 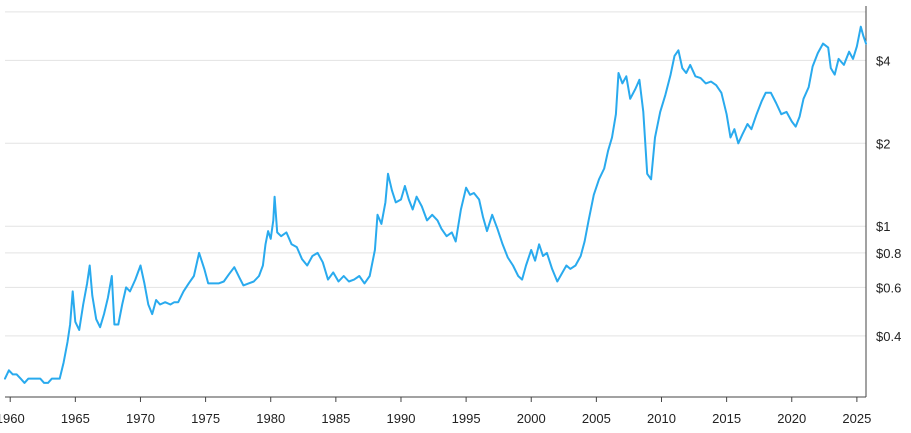 What do you see at coordinates (883, 143) in the screenshot?
I see `y-tick-label: $2` at bounding box center [883, 143].